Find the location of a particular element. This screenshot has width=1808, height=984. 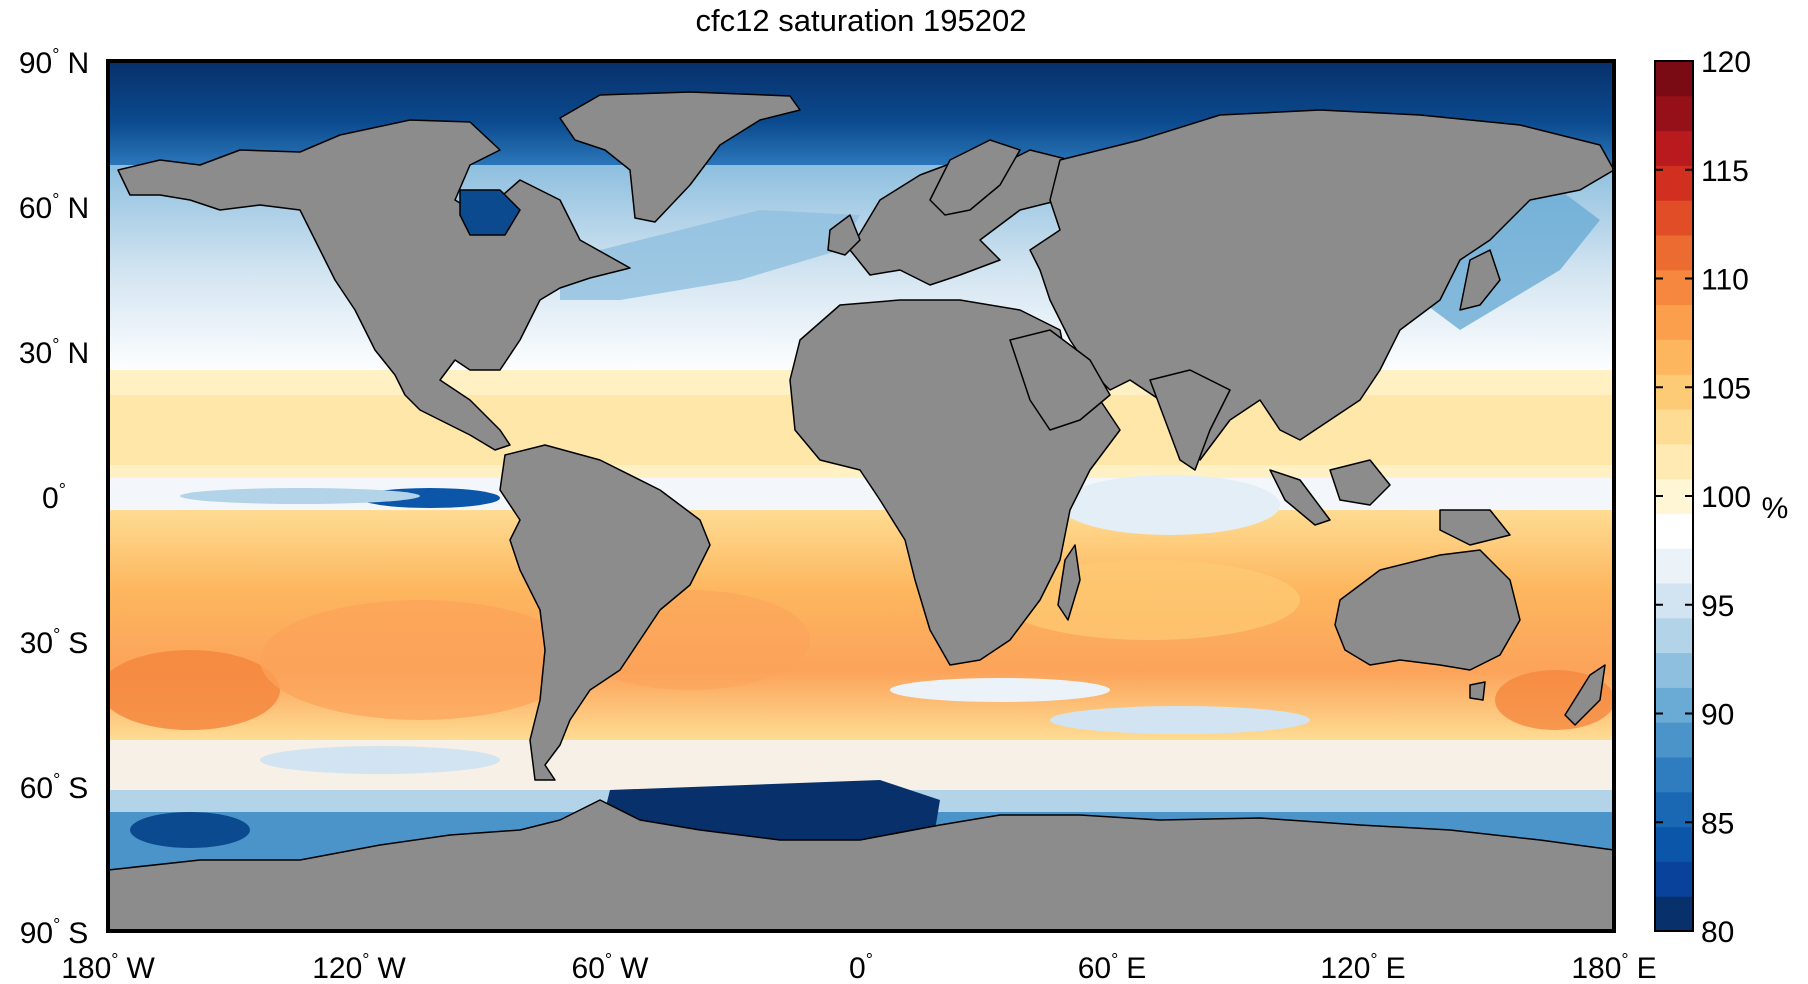

lat-tick-hemisphere: N is located at coordinates (78, 63).